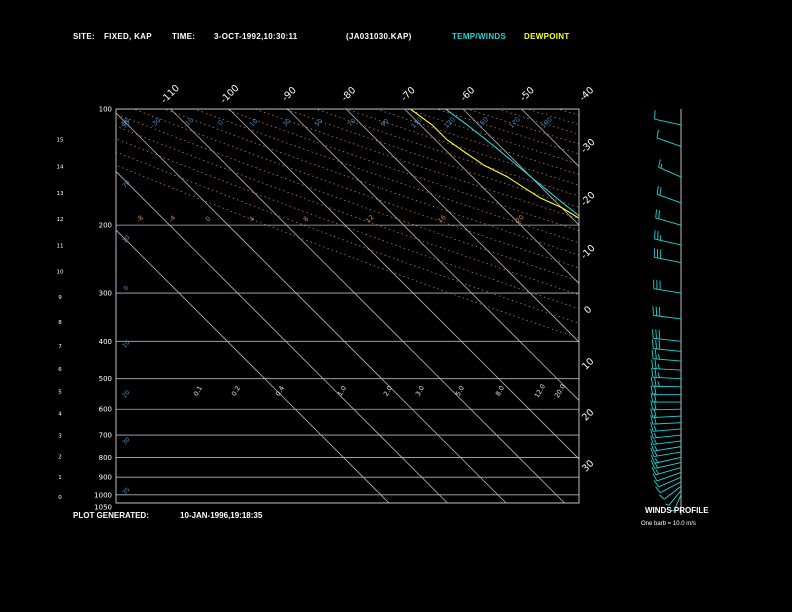 The height and width of the screenshot is (612, 792). What do you see at coordinates (460, 391) in the screenshot?
I see `mixing-ratio-label: 5.0` at bounding box center [460, 391].